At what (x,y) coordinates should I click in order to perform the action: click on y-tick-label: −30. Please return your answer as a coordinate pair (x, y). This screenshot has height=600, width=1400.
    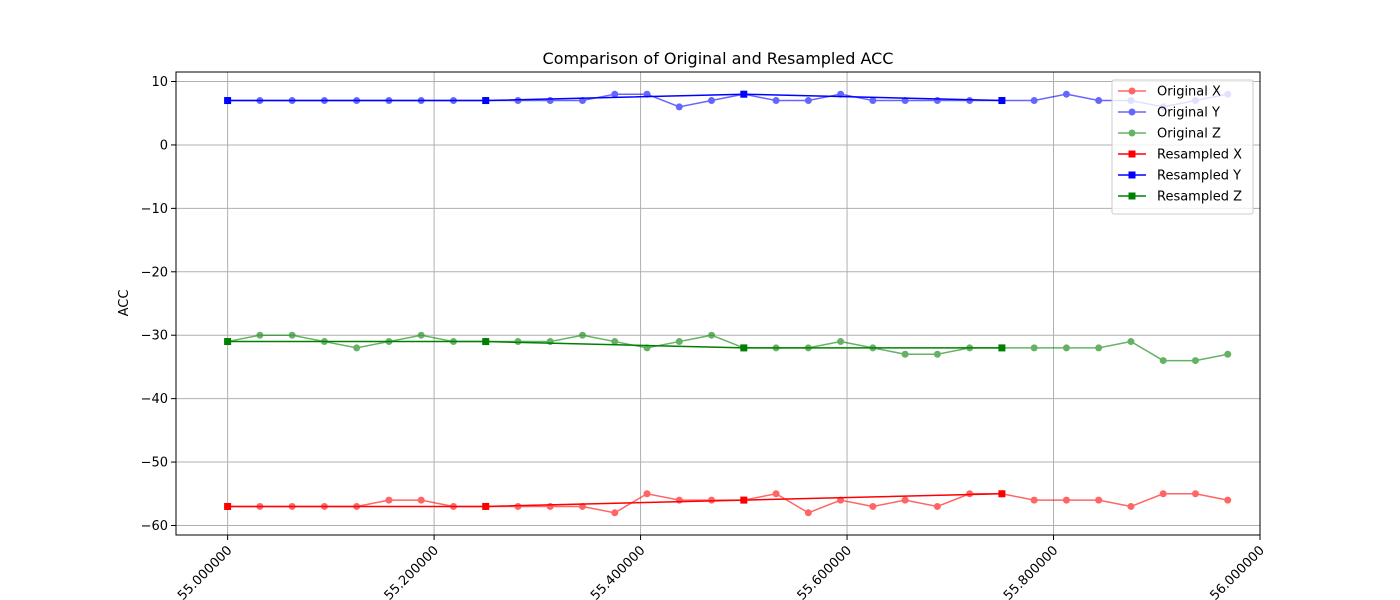
    Looking at the image, I should click on (154, 336).